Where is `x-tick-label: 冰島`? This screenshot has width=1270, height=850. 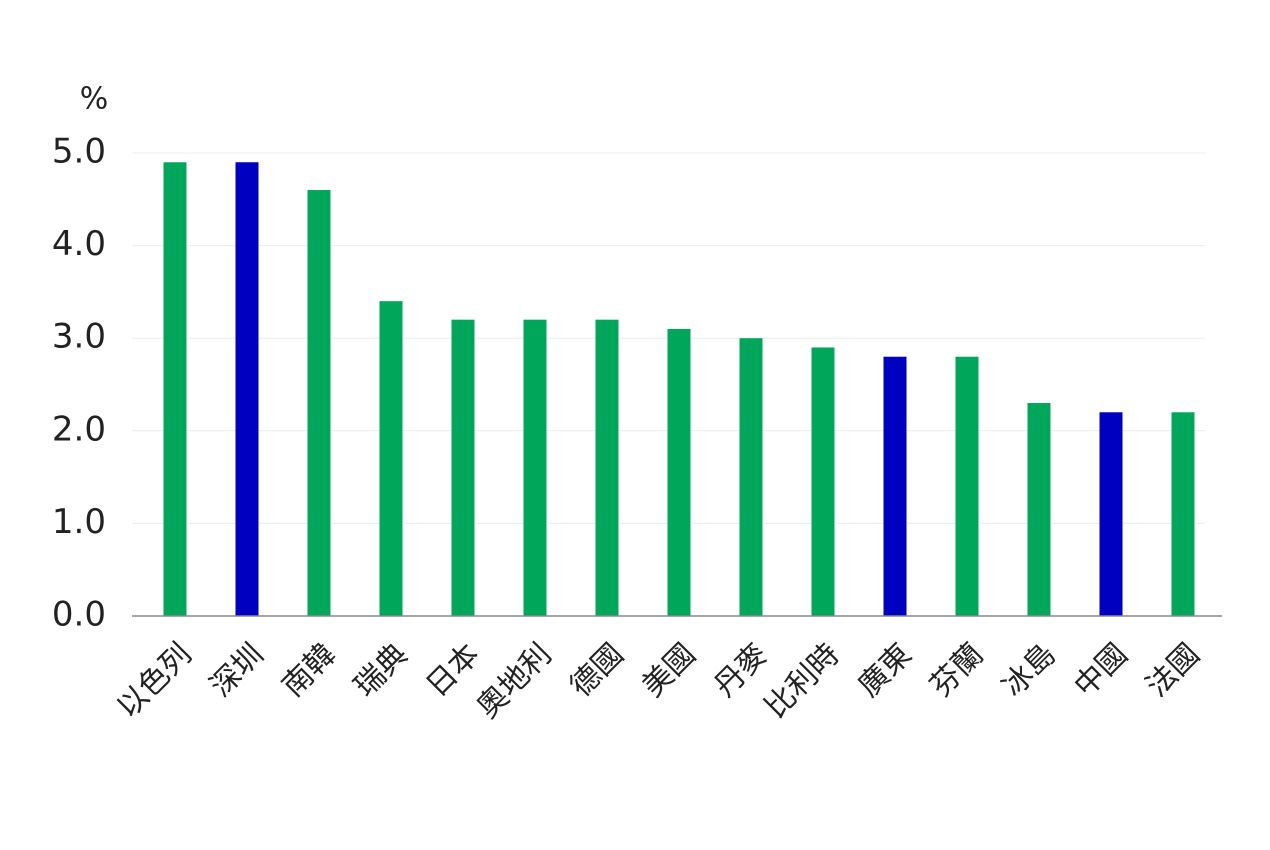
x-tick-label: 冰島 is located at coordinates (1028, 670).